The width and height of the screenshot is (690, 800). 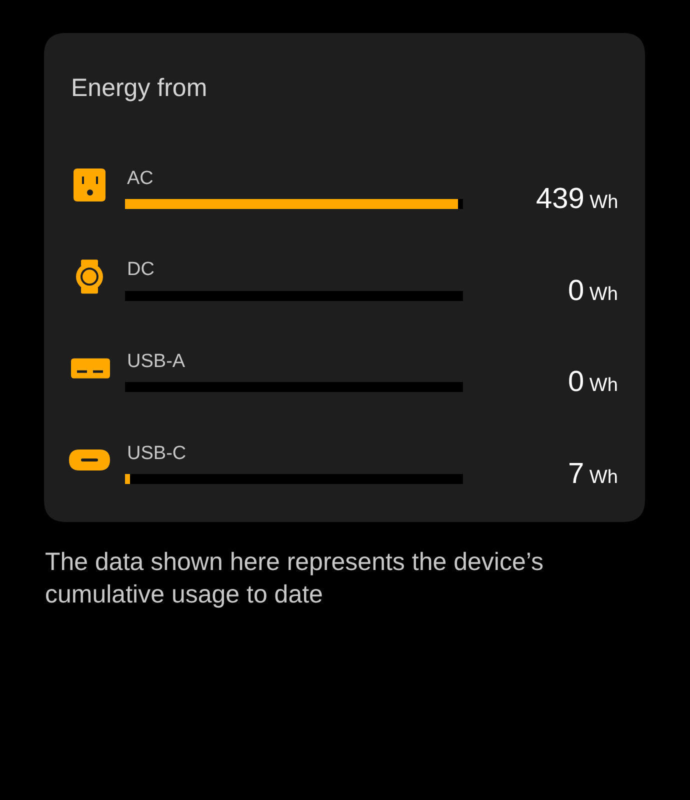 What do you see at coordinates (294, 578) in the screenshot?
I see `text: The data shown here represents the device’s cumulative usage to date` at bounding box center [294, 578].